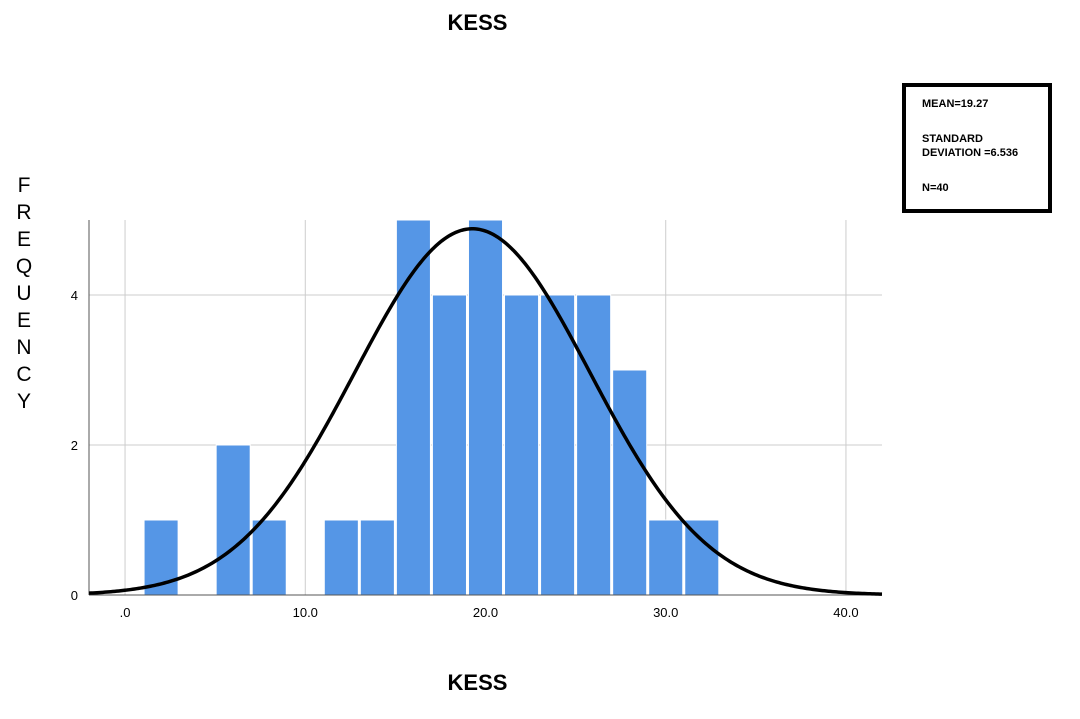  Describe the element at coordinates (485, 612) in the screenshot. I see `x-tick-label: 20.0` at that location.